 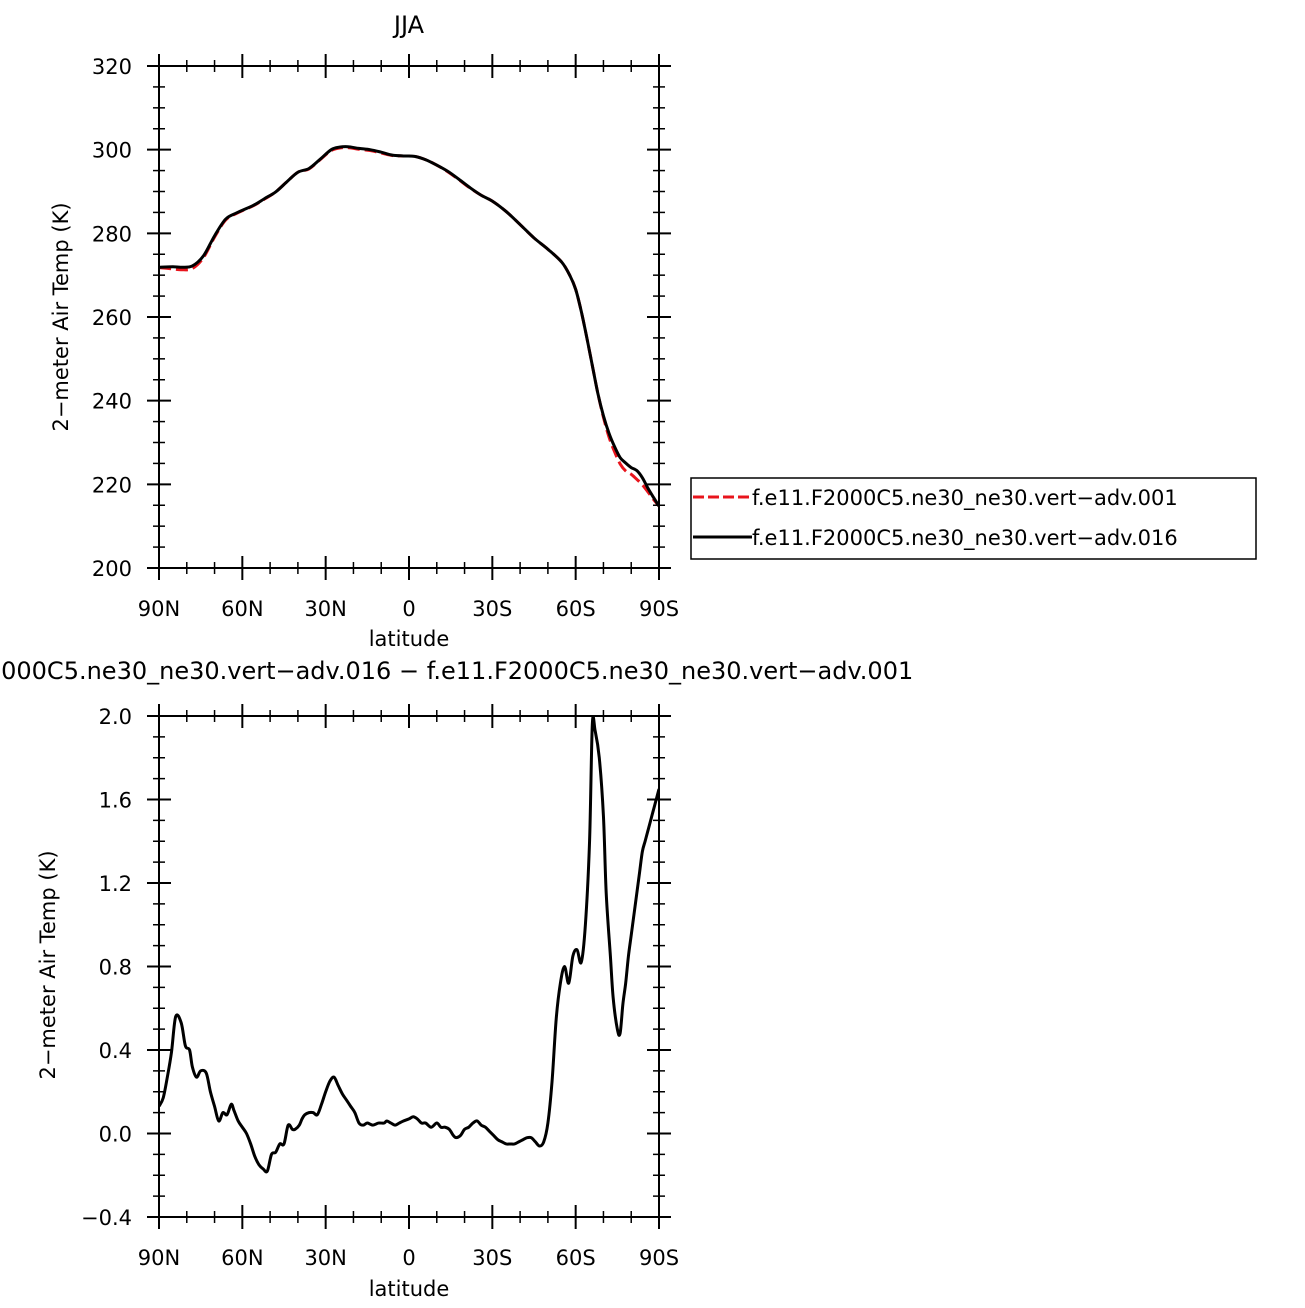 I want to click on bottom-x-tick-label: 60S, so click(x=576, y=1258).